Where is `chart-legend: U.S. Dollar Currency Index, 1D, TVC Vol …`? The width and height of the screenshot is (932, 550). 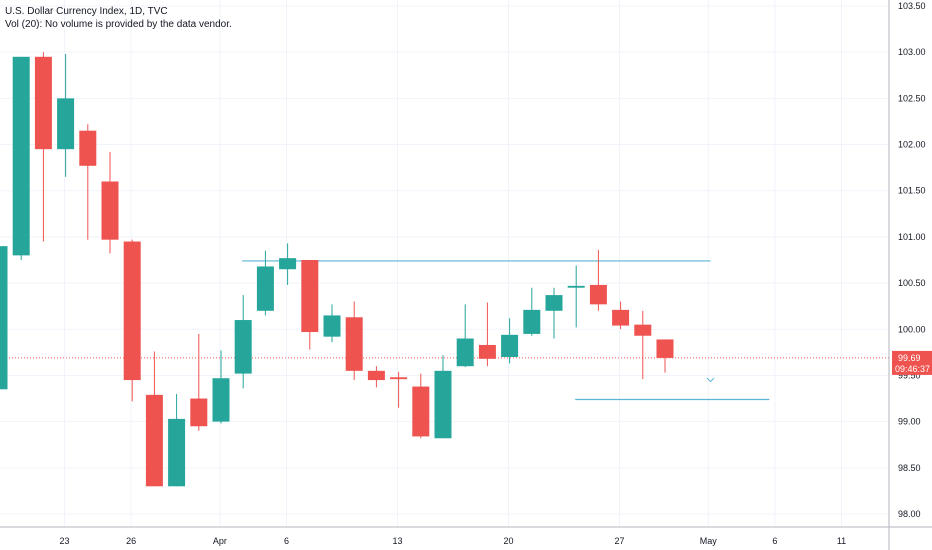
chart-legend: U.S. Dollar Currency Index, 1D, TVC Vol … is located at coordinates (118, 18).